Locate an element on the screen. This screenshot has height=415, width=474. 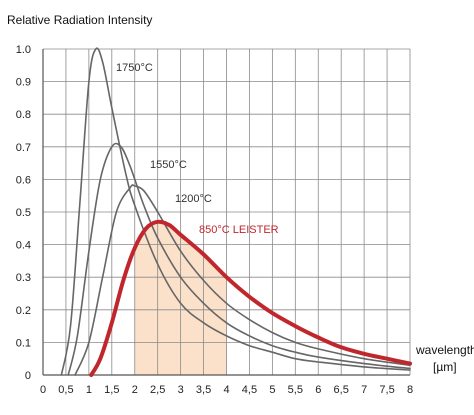
x-tick-label: 0 is located at coordinates (43, 390).